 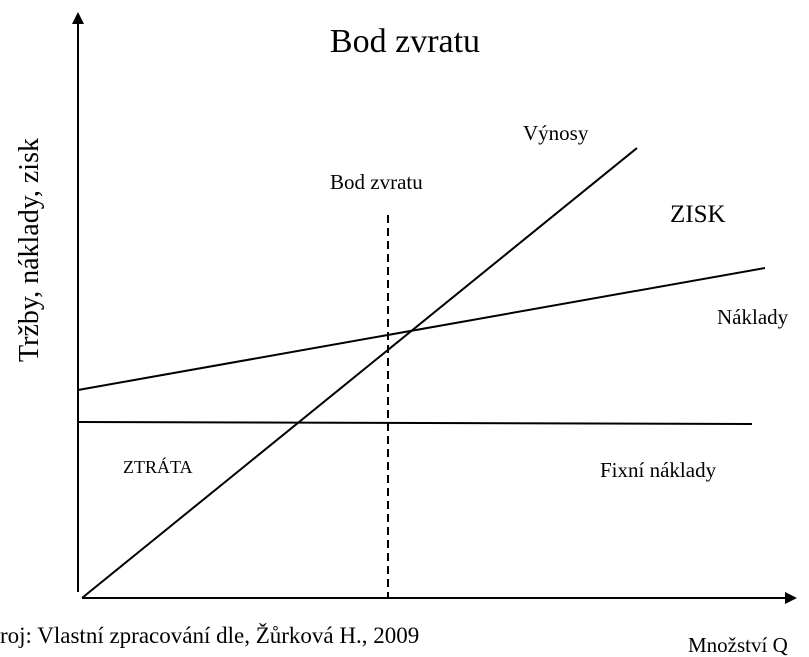 What do you see at coordinates (415, 423) in the screenshot?
I see `fixed-costs-line` at bounding box center [415, 423].